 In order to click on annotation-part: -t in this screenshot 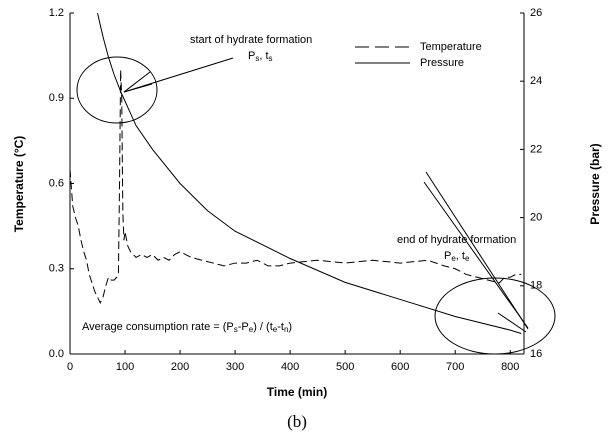, I will do `click(280, 327)`.